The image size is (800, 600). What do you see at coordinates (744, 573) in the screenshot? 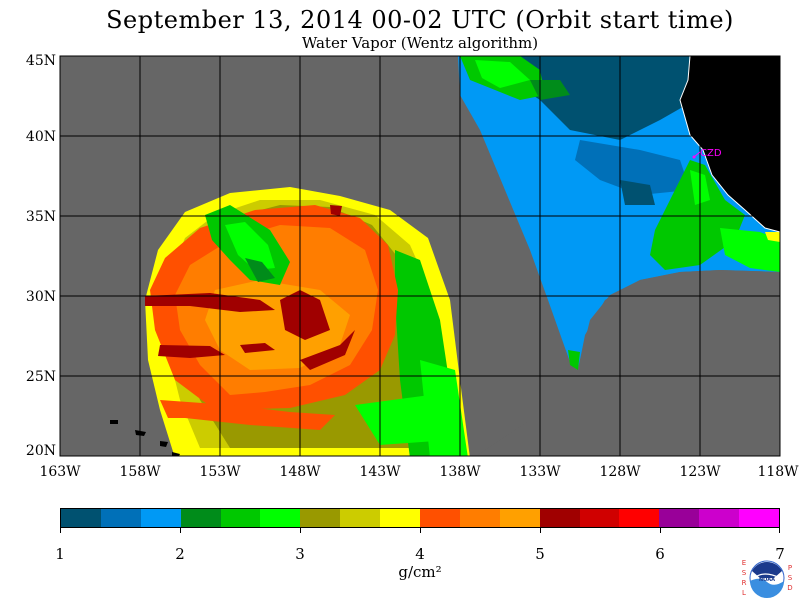
I see `logo-letter-s: S` at bounding box center [744, 573].